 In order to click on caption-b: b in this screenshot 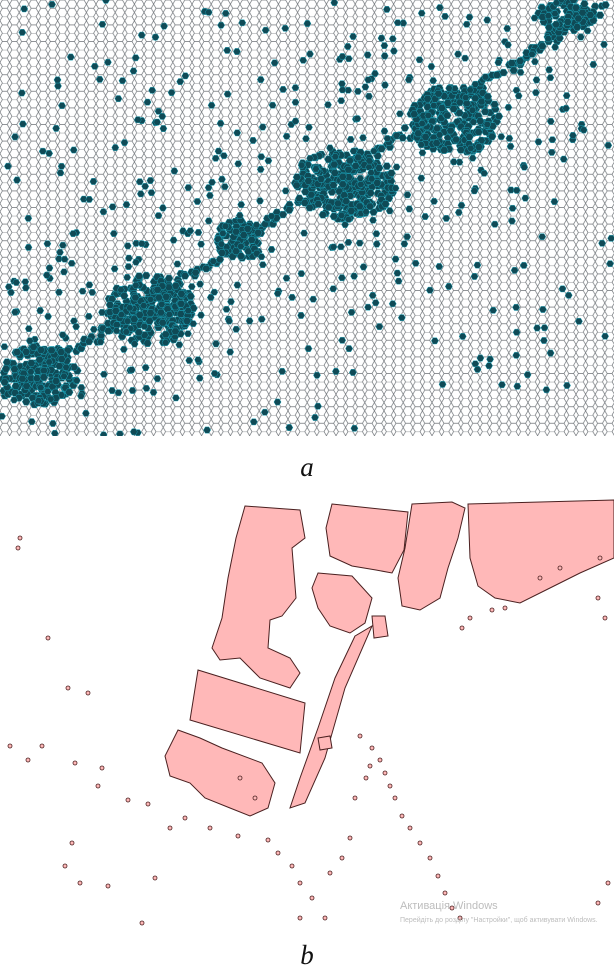, I will do `click(307, 955)`.